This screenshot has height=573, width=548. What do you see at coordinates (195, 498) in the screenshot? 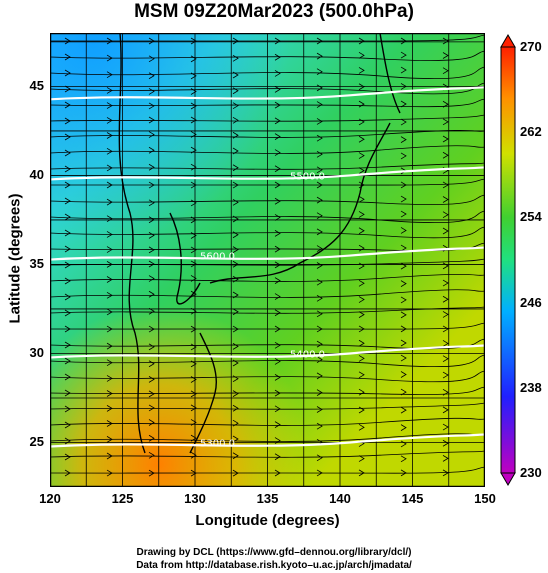
I see `x-tick-label: 130` at bounding box center [195, 498].